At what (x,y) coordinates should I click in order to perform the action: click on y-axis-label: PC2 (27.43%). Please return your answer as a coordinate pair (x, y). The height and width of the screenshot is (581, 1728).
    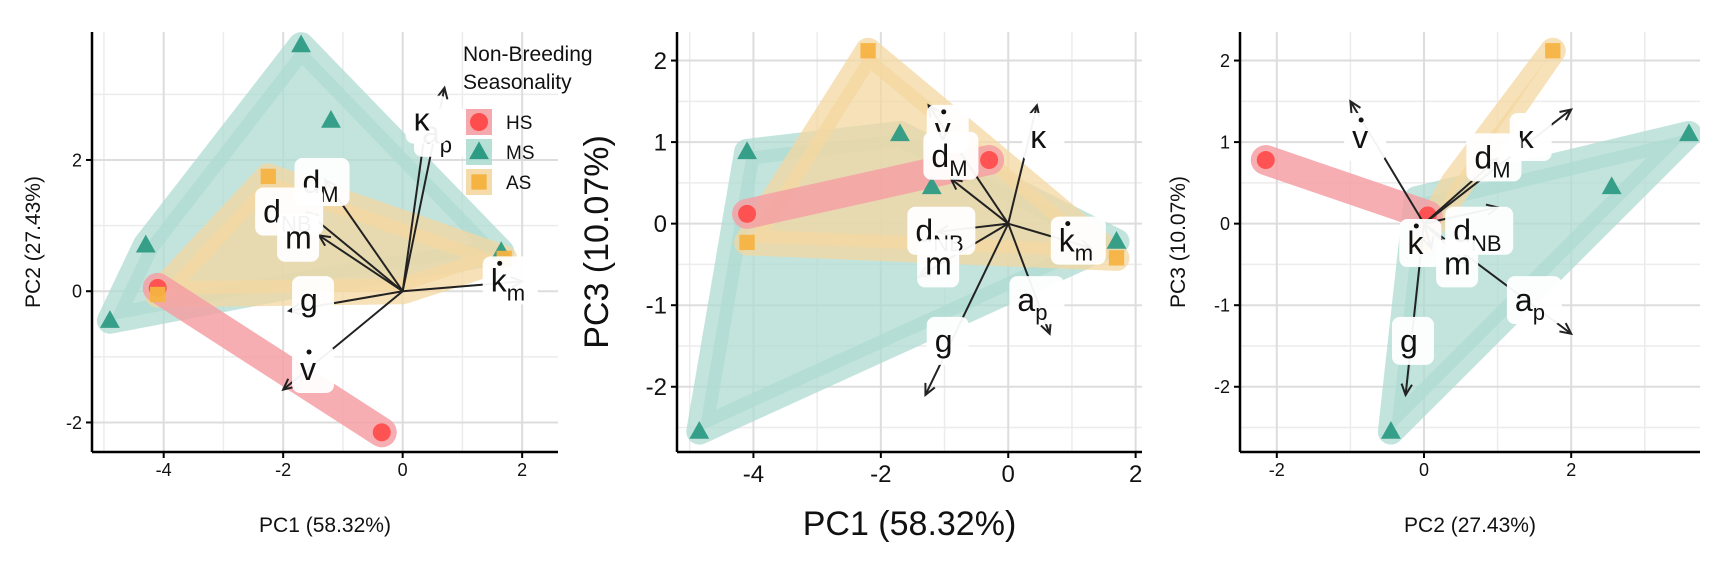
    Looking at the image, I should click on (33, 242).